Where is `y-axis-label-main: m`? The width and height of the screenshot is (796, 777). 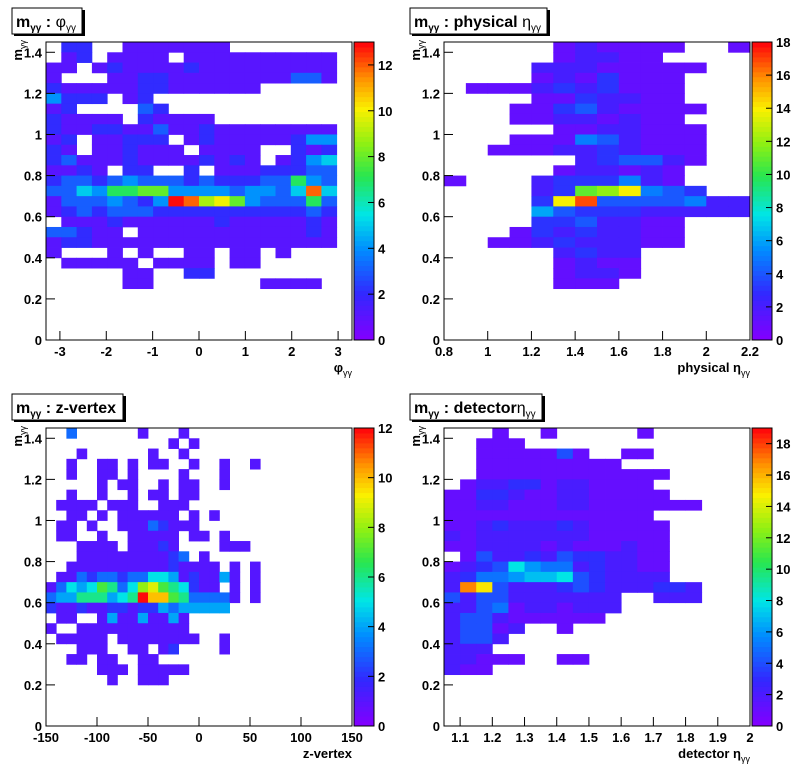
y-axis-label-main: m is located at coordinates (17, 55).